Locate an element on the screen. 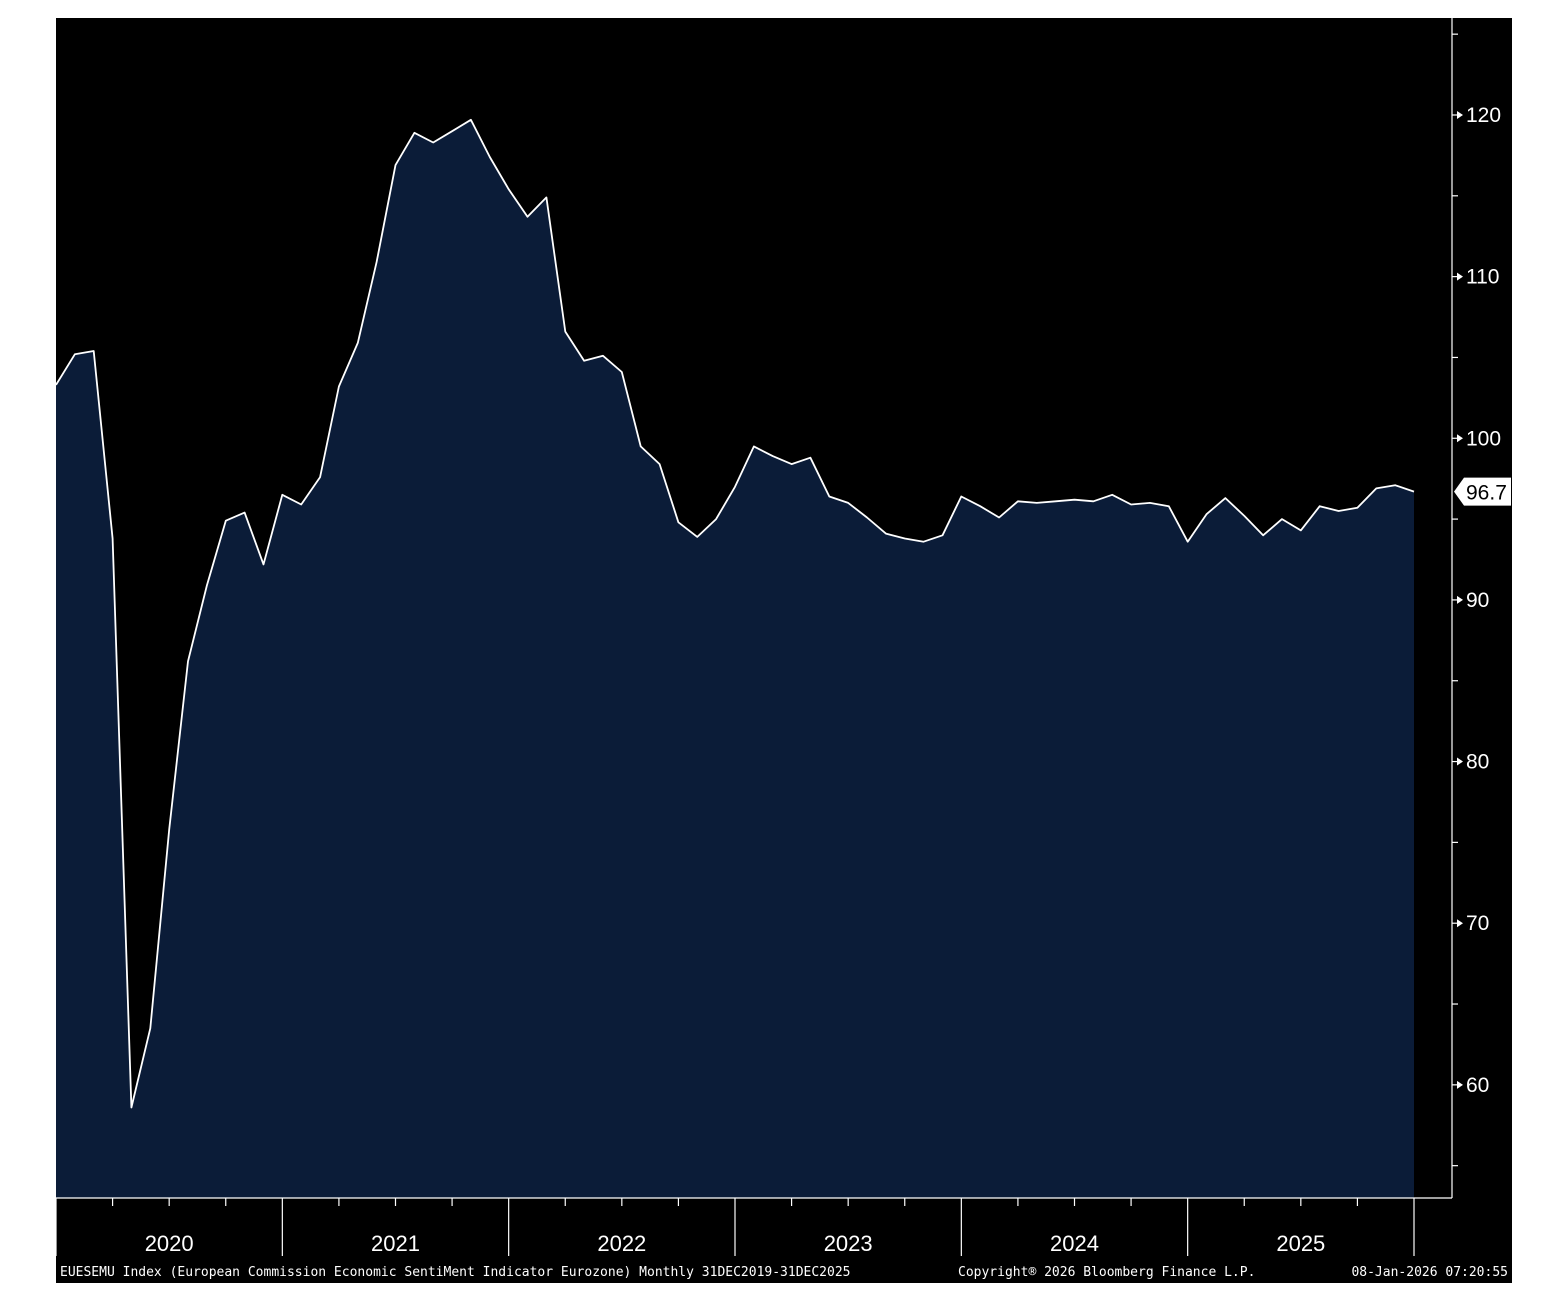 Image resolution: width=1554 pixels, height=1309 pixels. last-value-tag is located at coordinates (1482, 491).